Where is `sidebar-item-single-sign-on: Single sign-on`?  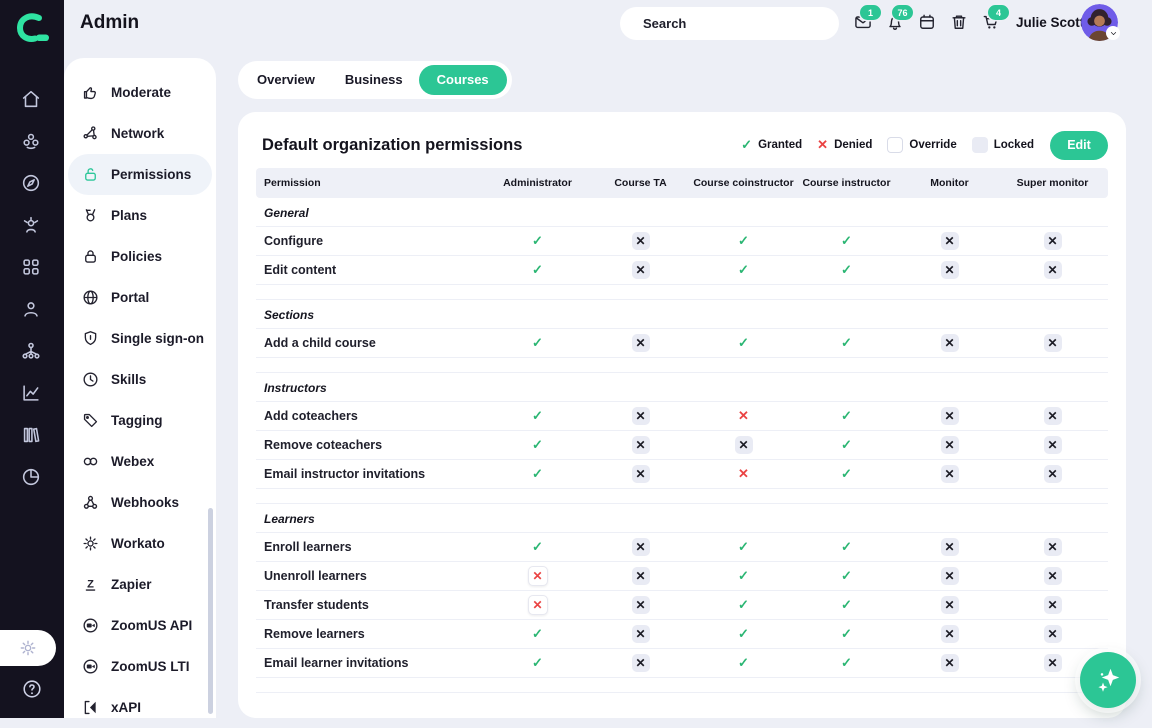 sidebar-item-single-sign-on: Single sign-on is located at coordinates (140, 338).